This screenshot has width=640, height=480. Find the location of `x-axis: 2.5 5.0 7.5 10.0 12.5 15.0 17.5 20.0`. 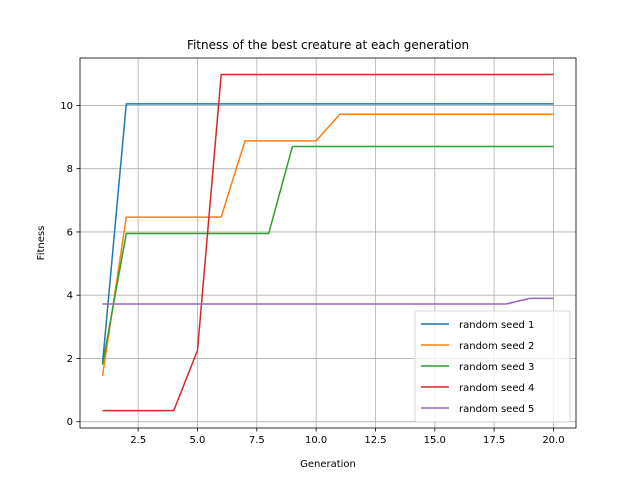

x-axis: 2.5 5.0 7.5 10.0 12.5 15.0 17.5 20.0 is located at coordinates (347, 437).